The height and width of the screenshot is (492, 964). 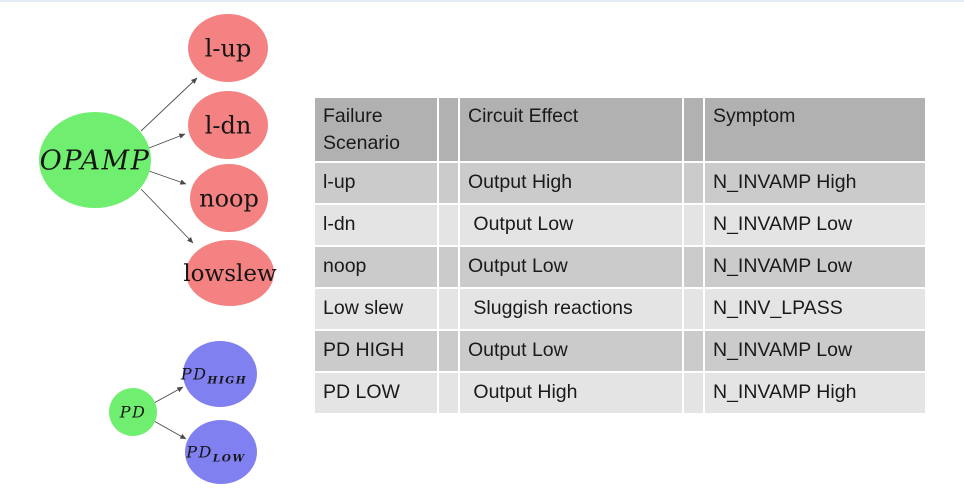 I want to click on table-row: l-dn Output Low N_INVAMP Low, so click(x=620, y=225).